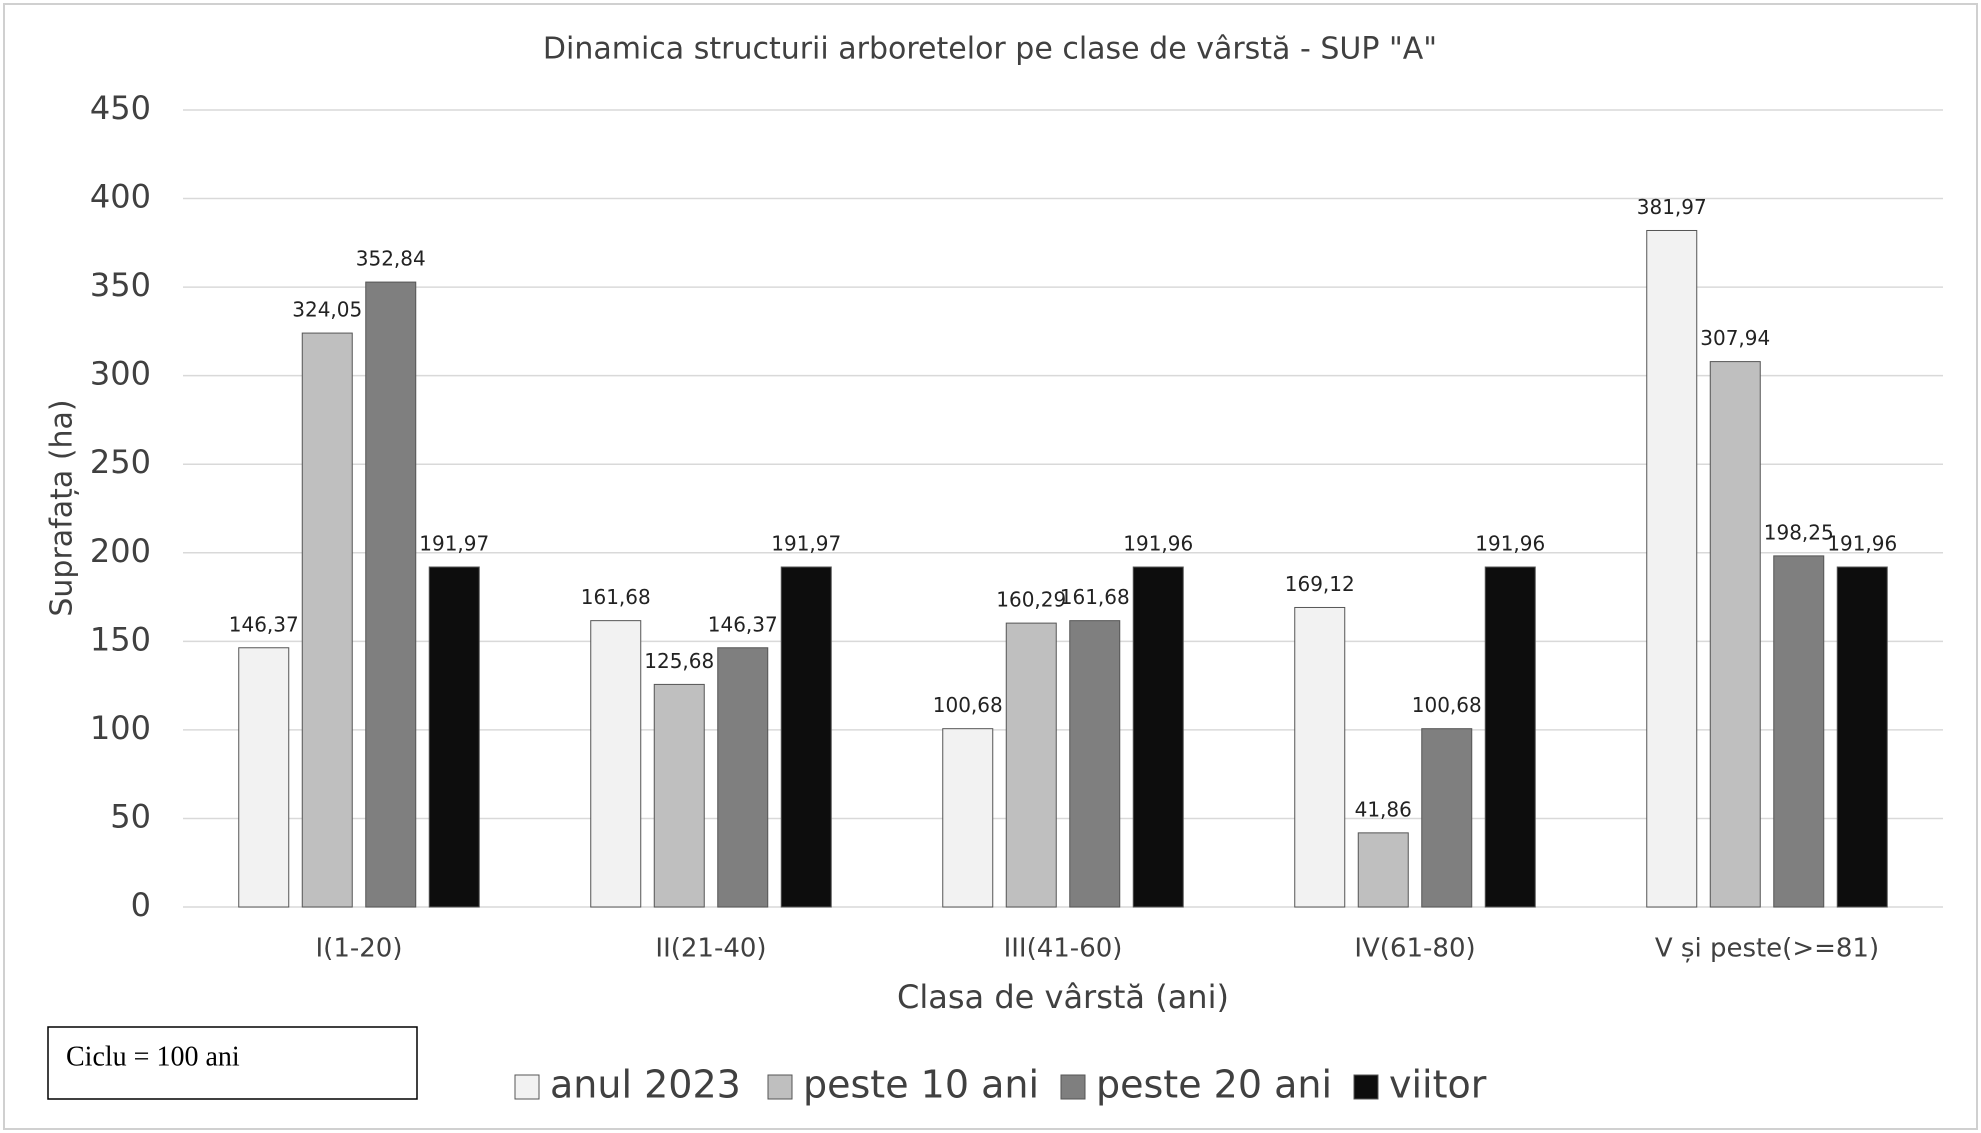  What do you see at coordinates (141, 905) in the screenshot?
I see `y-tick-label: 0` at bounding box center [141, 905].